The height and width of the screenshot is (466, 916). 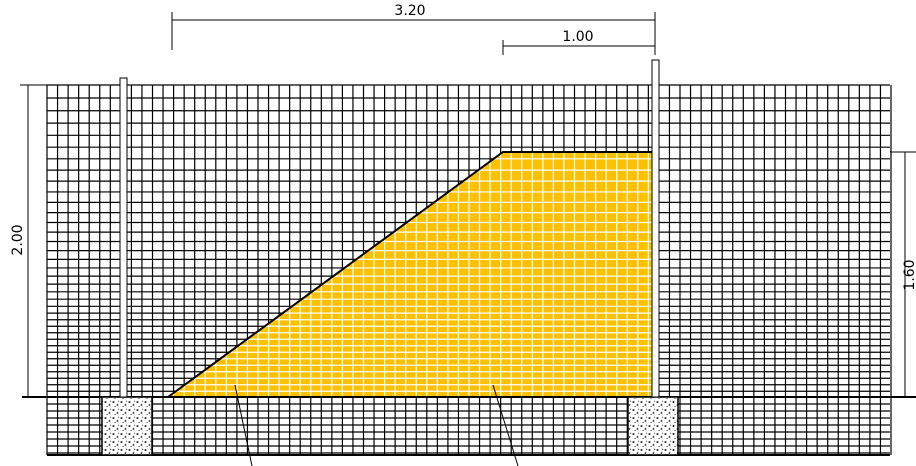 What do you see at coordinates (577, 37) in the screenshot?
I see `dimension-label: 1.00` at bounding box center [577, 37].